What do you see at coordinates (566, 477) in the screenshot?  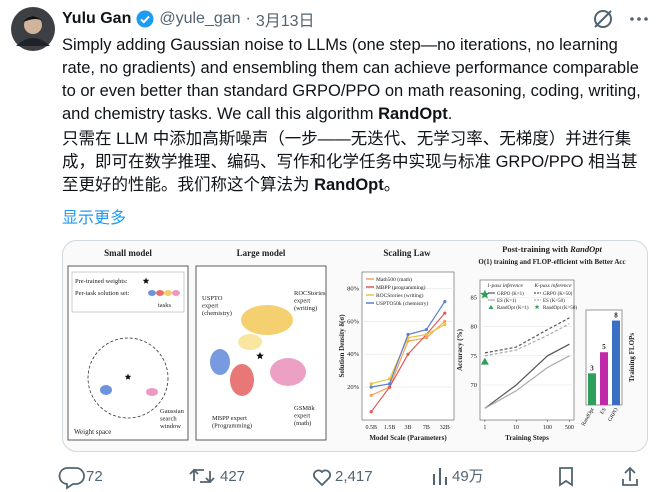 I see `bookmark-button` at bounding box center [566, 477].